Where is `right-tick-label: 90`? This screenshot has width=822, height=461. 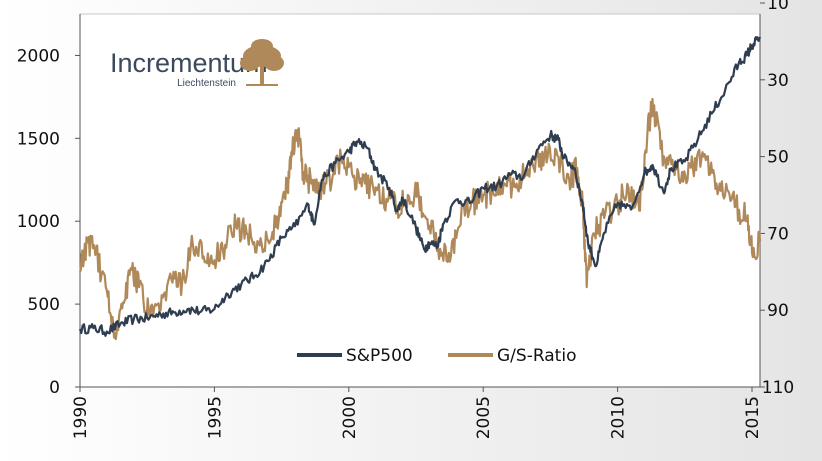
right-tick-label: 90 is located at coordinates (778, 311).